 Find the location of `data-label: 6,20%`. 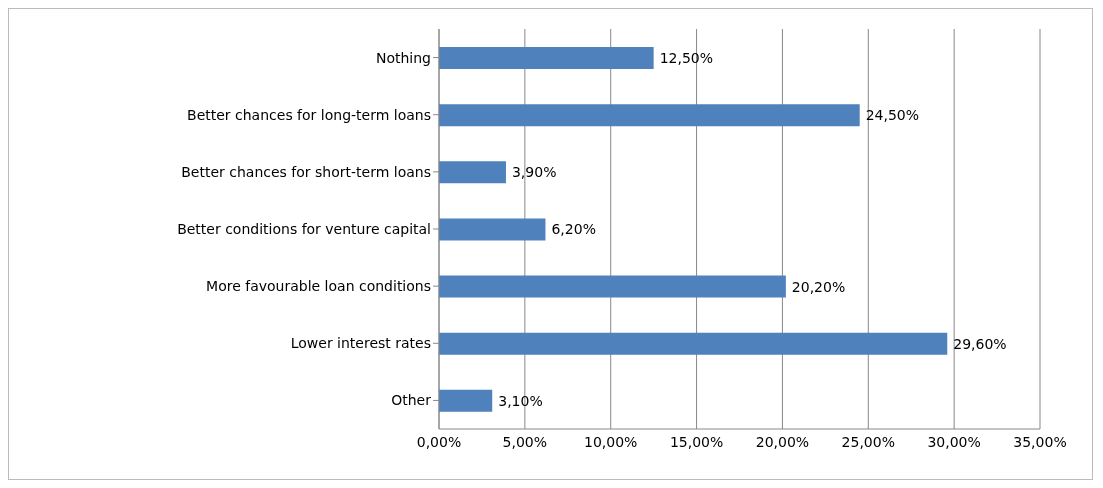

data-label: 6,20% is located at coordinates (573, 229).